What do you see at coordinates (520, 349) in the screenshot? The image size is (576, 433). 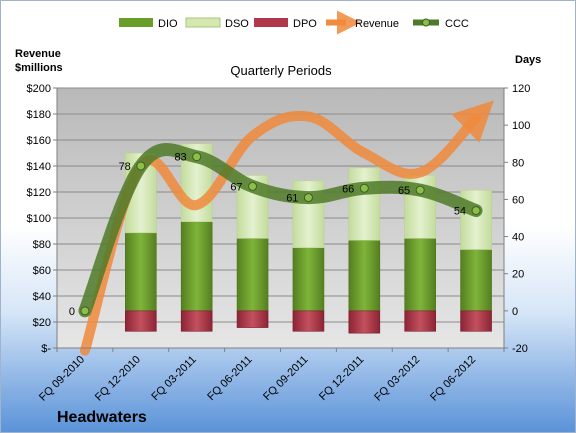 I see `y-right-tick-label: -20` at bounding box center [520, 349].